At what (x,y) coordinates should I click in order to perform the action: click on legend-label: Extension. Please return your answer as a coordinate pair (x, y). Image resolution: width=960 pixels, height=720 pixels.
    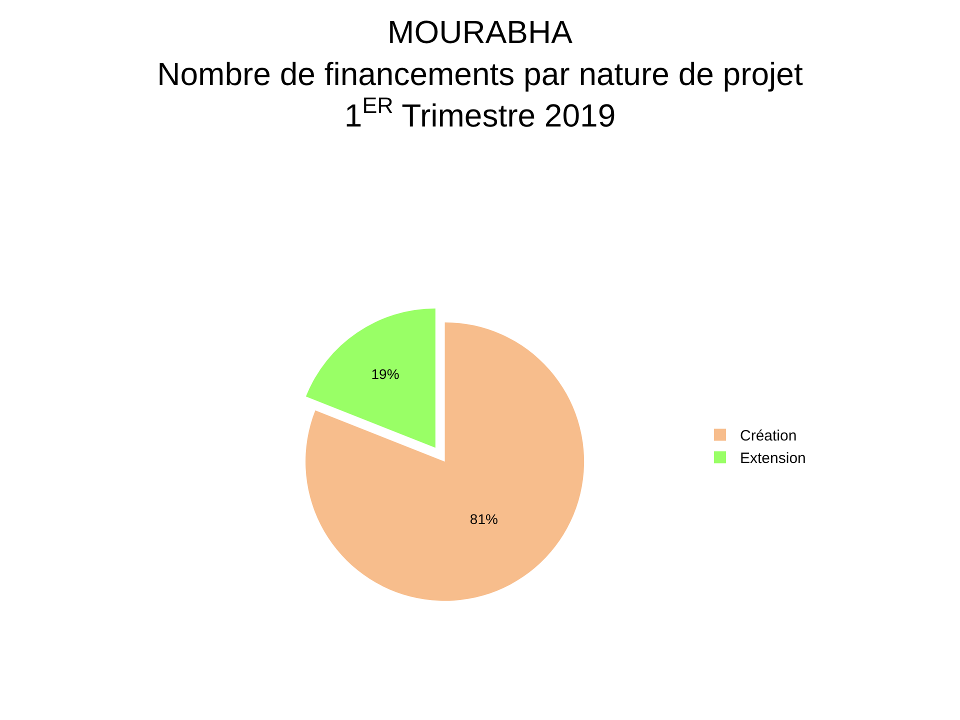
    Looking at the image, I should click on (773, 459).